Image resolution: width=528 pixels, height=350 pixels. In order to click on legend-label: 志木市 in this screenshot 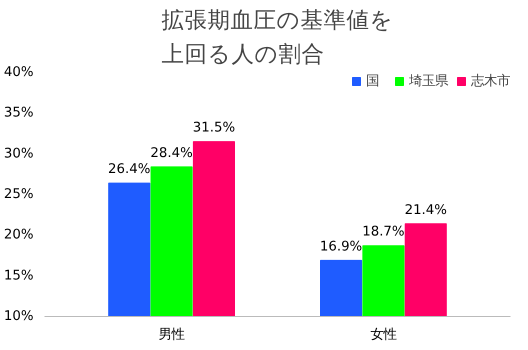, I will do `click(490, 81)`.